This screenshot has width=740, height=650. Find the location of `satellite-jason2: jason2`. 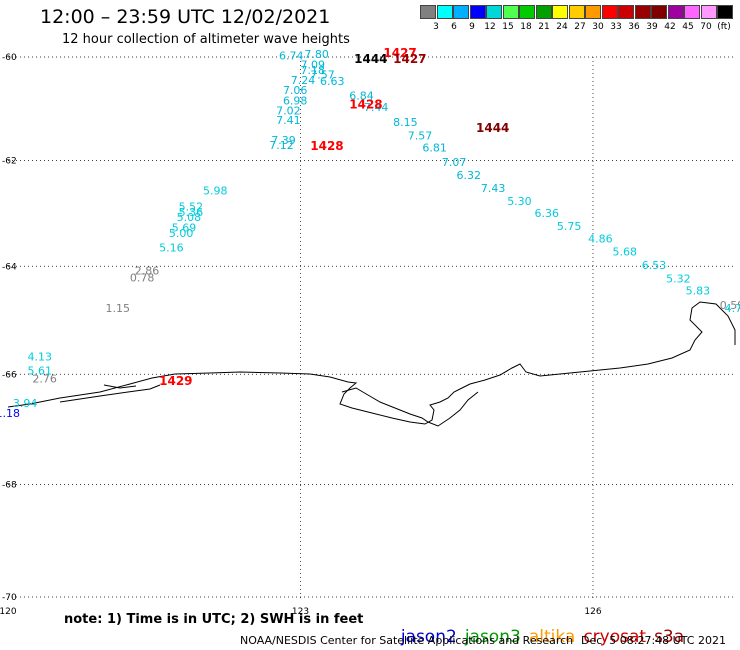

satellite-jason2: jason2 is located at coordinates (428, 637).